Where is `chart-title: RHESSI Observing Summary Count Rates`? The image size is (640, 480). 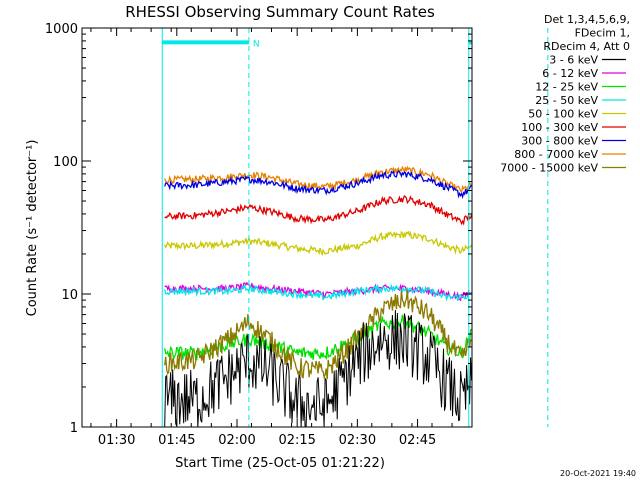
chart-title: RHESSI Observing Summary Count Rates is located at coordinates (280, 12).